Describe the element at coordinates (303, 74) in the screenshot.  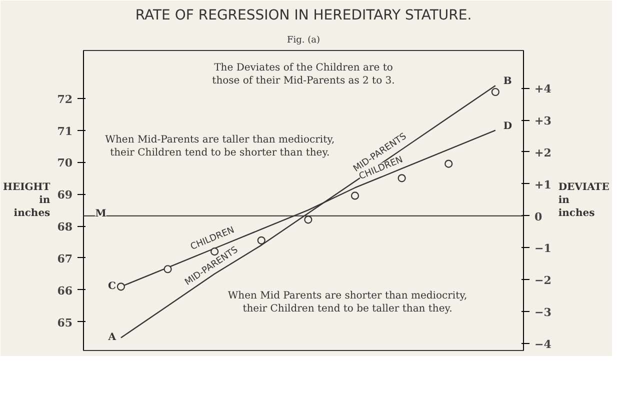
I see `annotation: The Deviates of the Children are to those of their Mid-Parents as 2 to 3.` at that location.